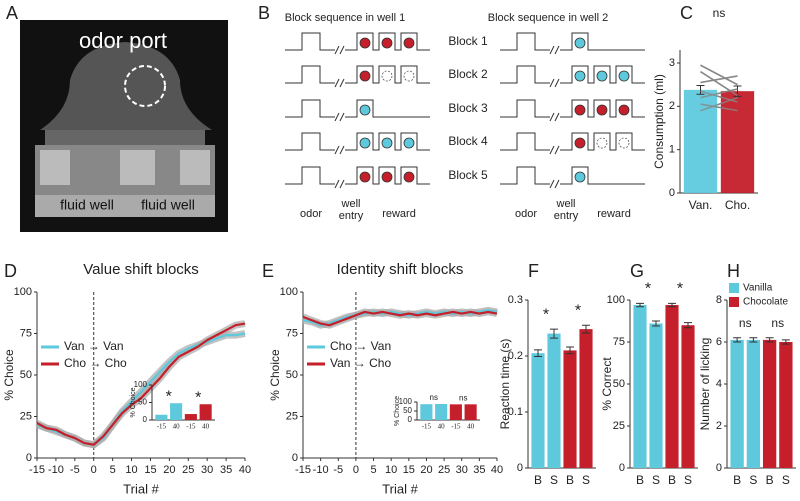  I want to click on block-label: Block 3, so click(468, 108).